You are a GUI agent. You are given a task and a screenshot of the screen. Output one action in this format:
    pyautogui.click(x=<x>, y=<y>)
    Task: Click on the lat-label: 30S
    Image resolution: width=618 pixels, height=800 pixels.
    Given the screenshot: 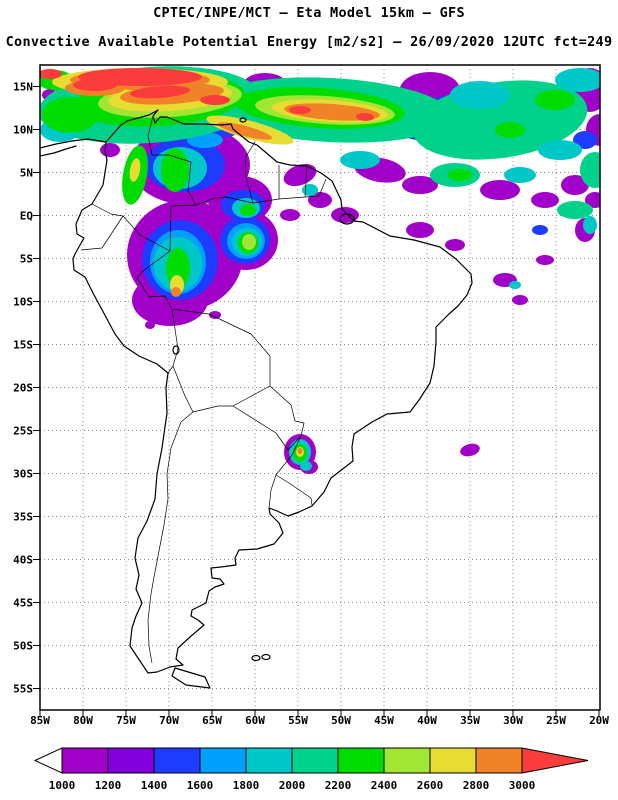 What is the action you would take?
    pyautogui.click(x=23, y=474)
    